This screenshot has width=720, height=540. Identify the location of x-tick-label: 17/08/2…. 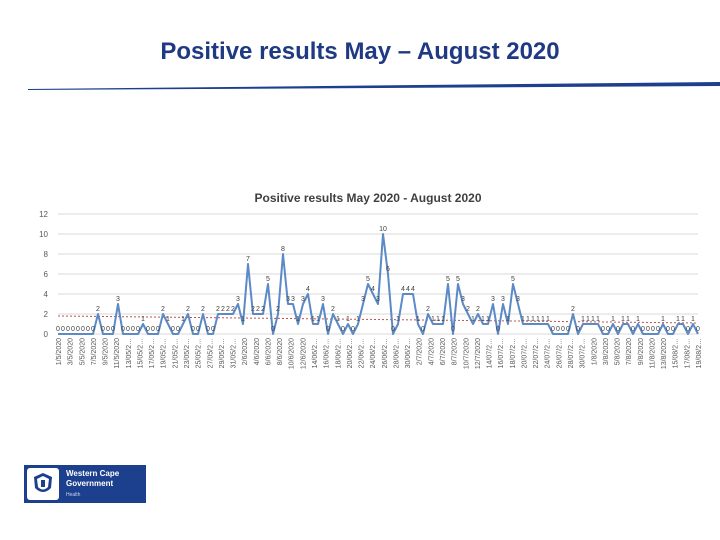
(687, 353).